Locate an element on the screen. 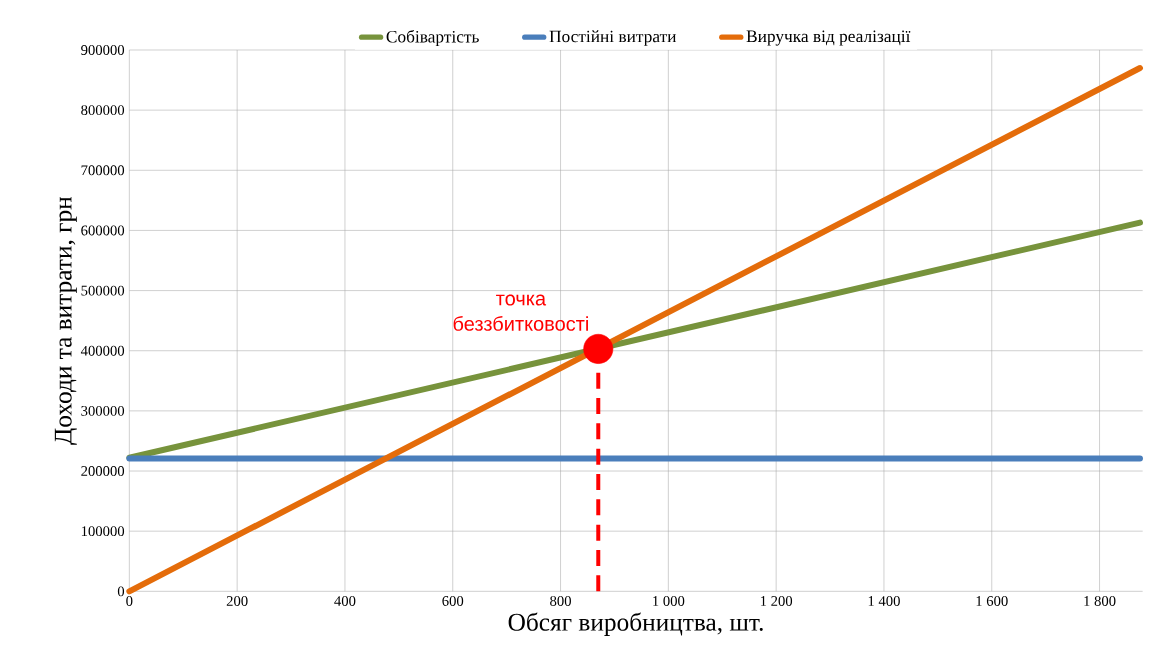 Image resolution: width=1151 pixels, height=666 pixels. y-tick-label: 300000 is located at coordinates (103, 410).